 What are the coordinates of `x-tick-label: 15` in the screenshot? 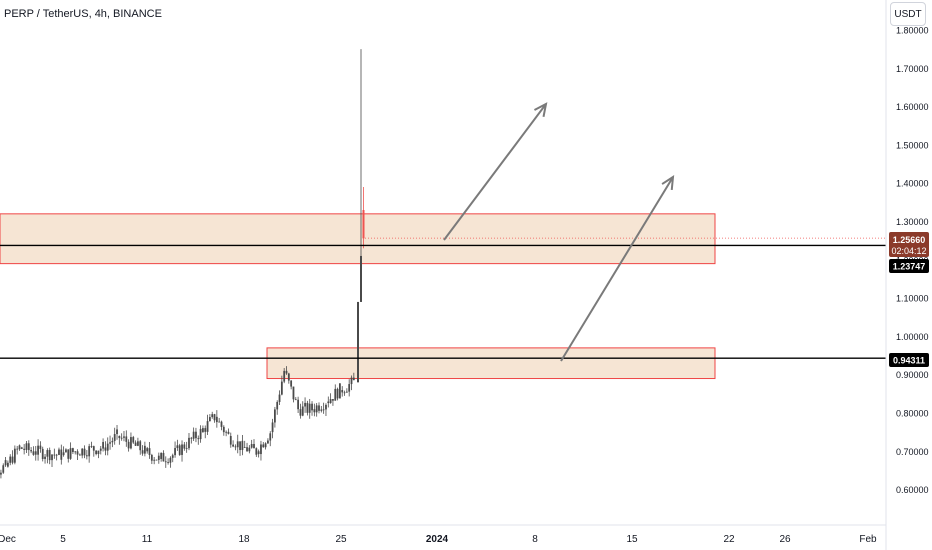 It's located at (632, 539).